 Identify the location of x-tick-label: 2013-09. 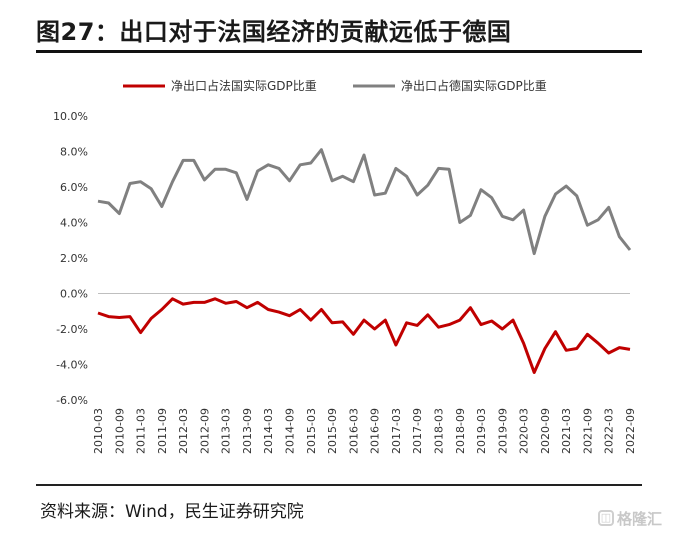
(247, 431).